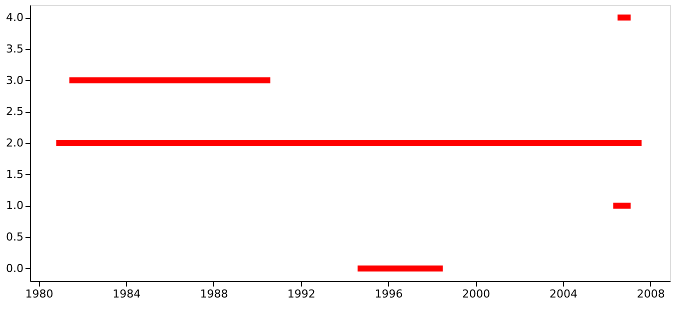  Describe the element at coordinates (126, 294) in the screenshot. I see `x-tick-label: 1984` at that location.